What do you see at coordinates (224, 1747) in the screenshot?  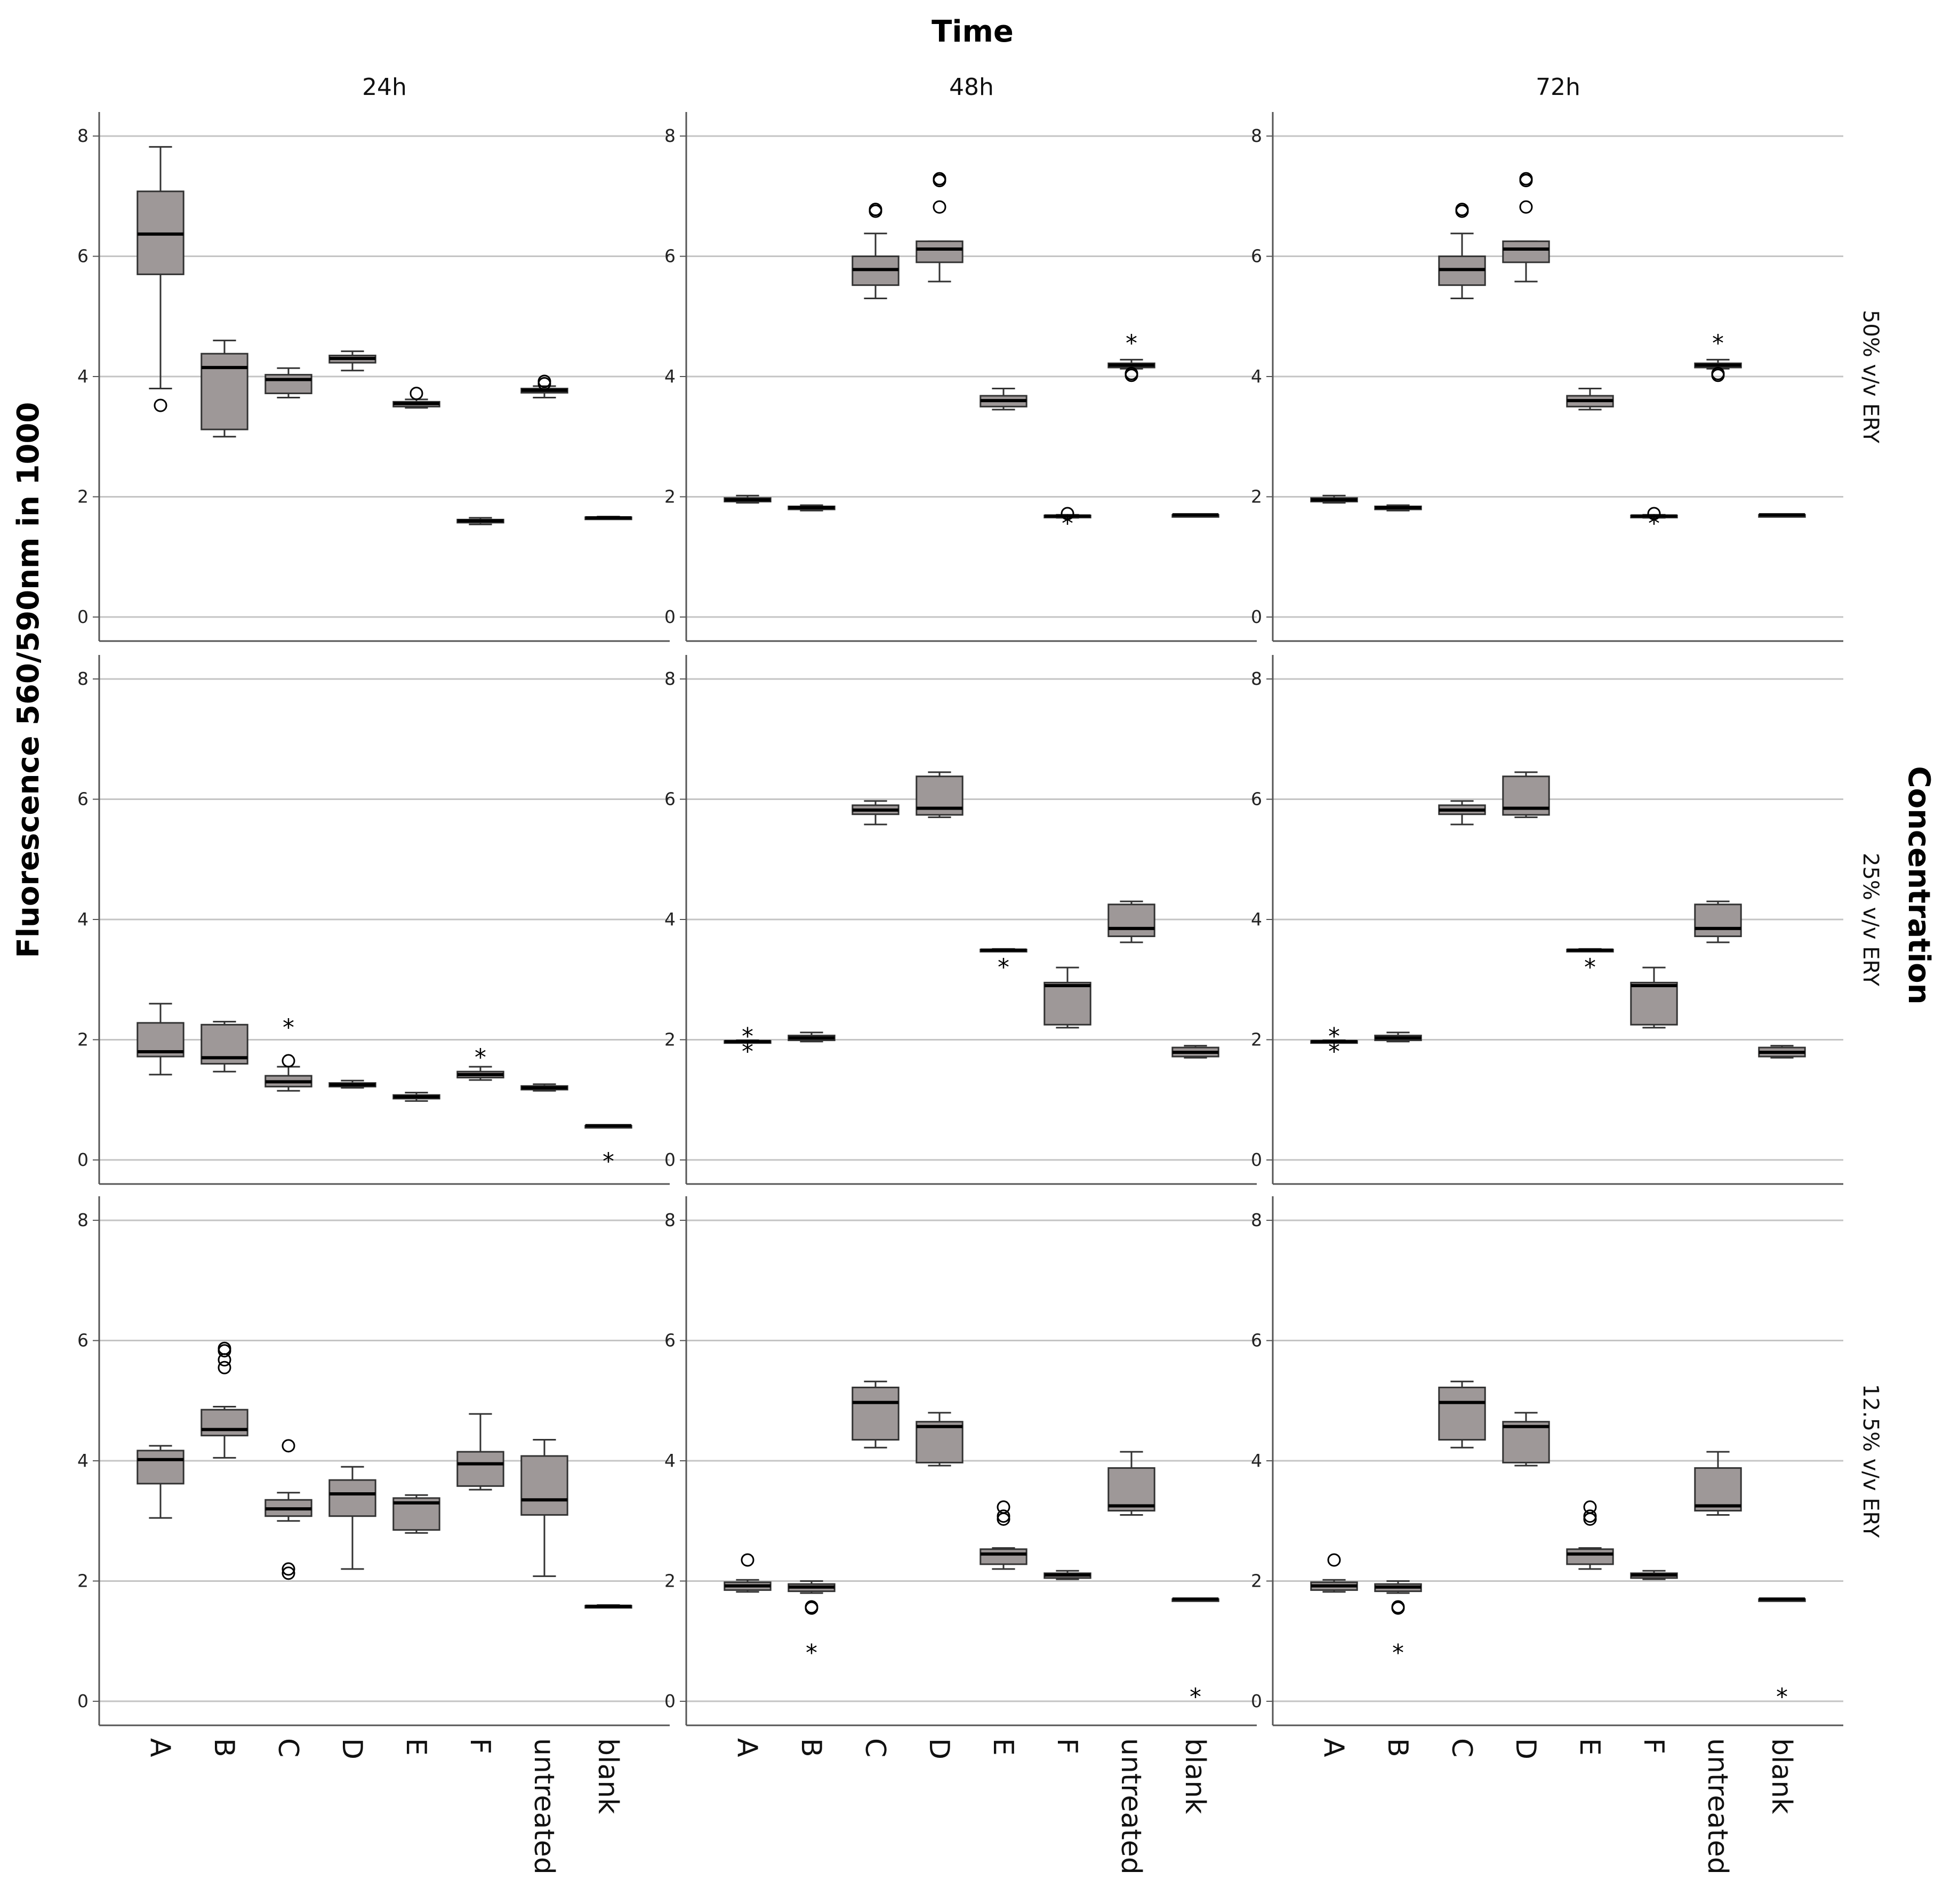 I see `category-label: B` at bounding box center [224, 1747].